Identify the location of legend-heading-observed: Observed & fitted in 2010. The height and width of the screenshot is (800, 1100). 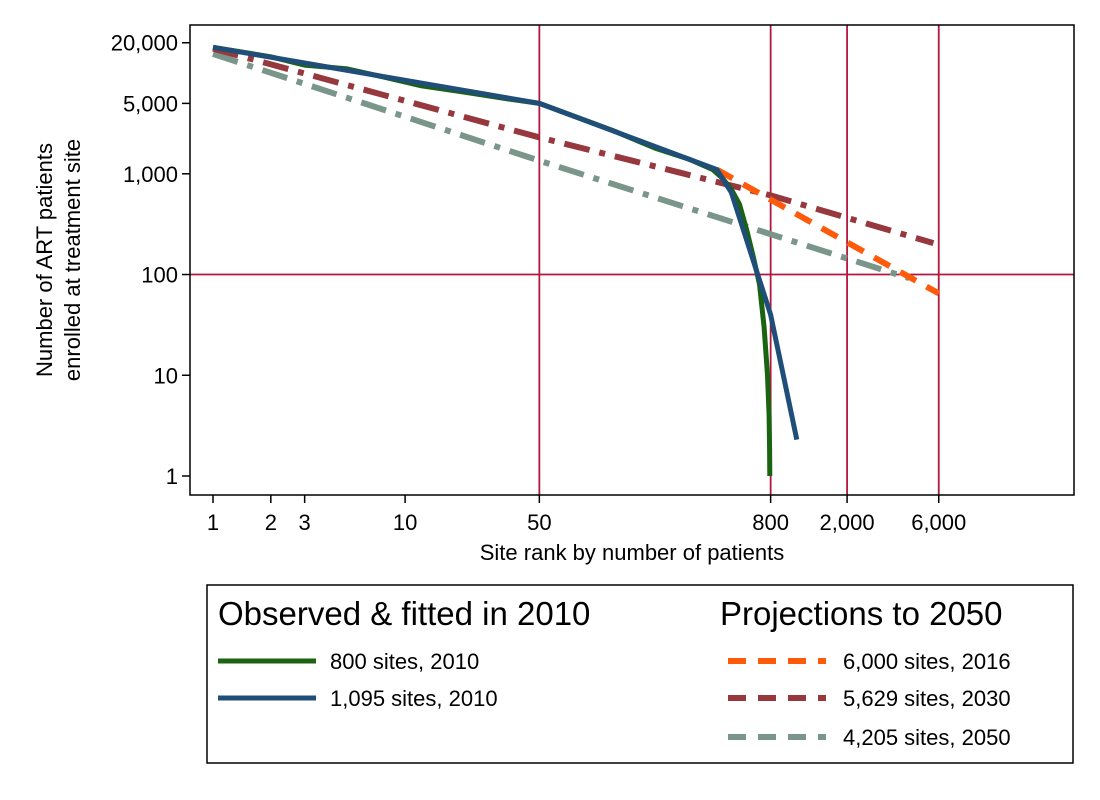
(404, 613).